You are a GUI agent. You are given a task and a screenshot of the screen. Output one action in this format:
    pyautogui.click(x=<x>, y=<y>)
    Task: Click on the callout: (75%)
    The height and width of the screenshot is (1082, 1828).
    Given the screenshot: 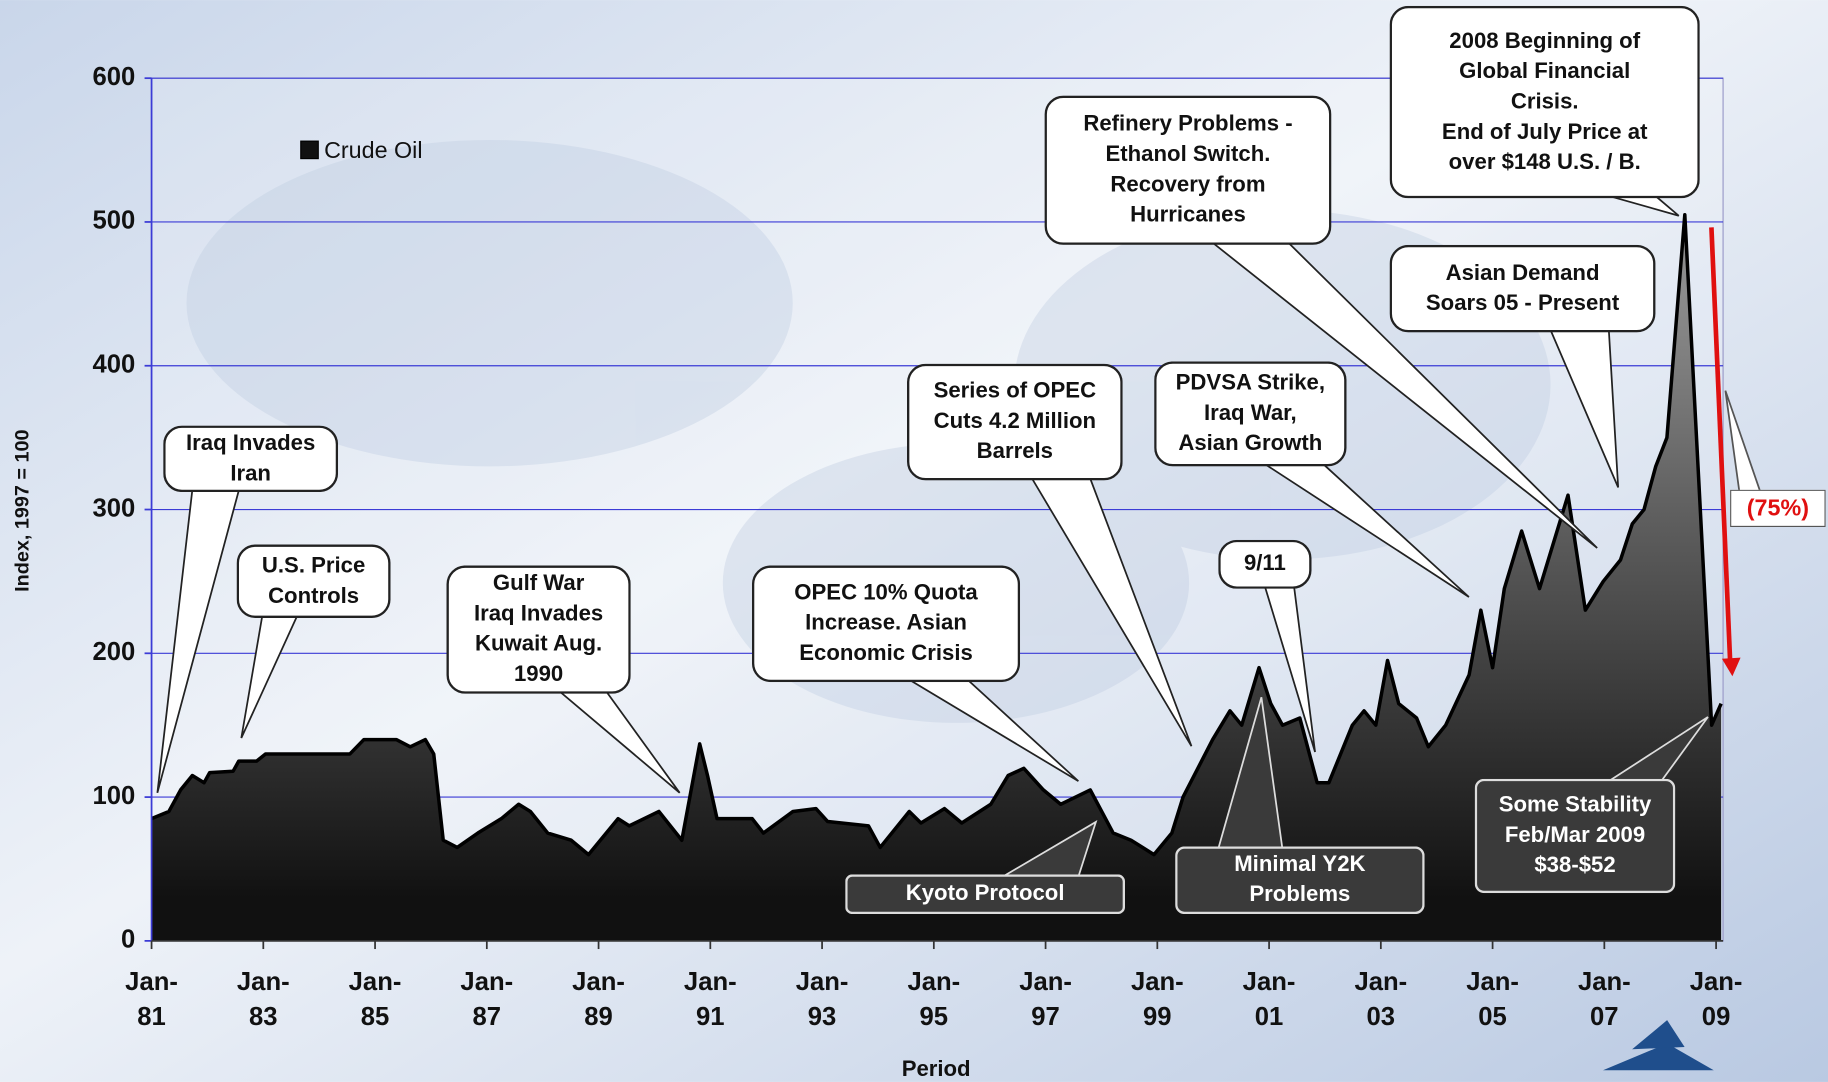 What is the action you would take?
    pyautogui.click(x=1778, y=508)
    